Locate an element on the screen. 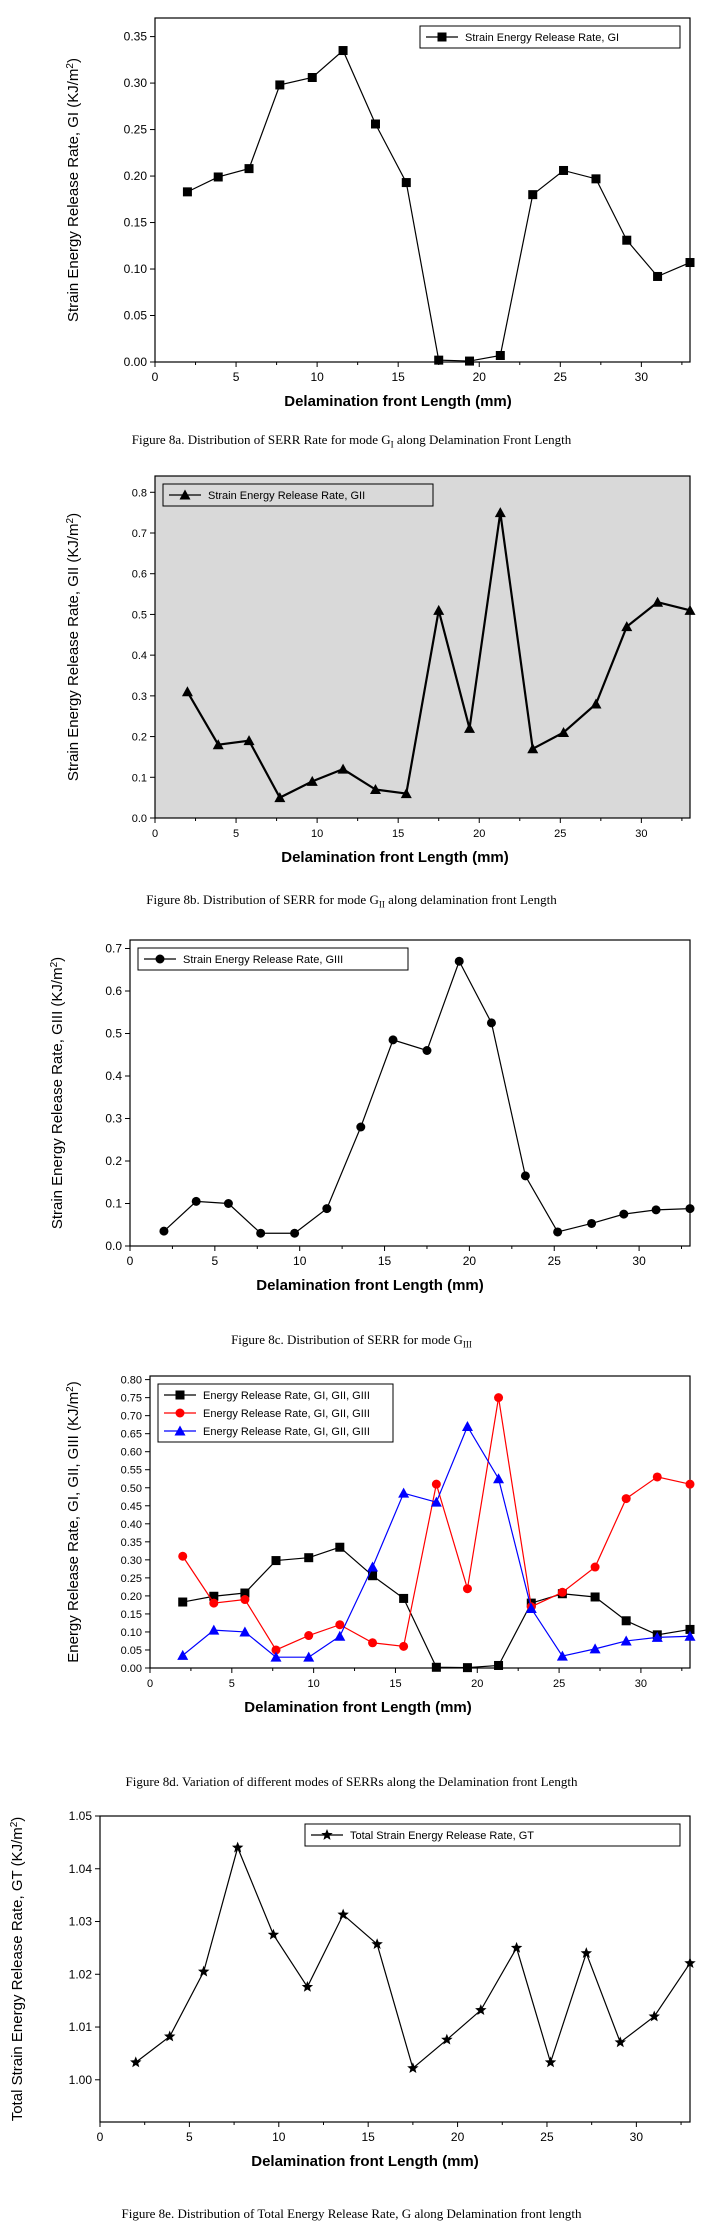 The image size is (703, 2230). y-axis-label: Strain Energy Release Rate, GI (KJ/m2) is located at coordinates (74, 190).